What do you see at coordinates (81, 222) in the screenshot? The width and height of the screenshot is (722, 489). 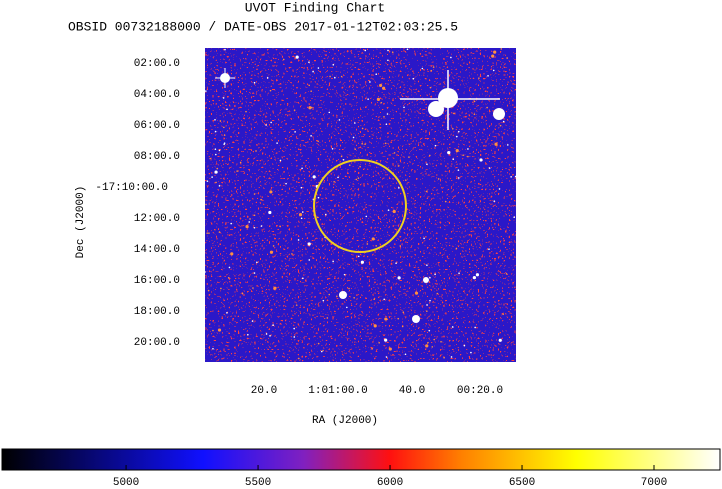 I see `y-axis-label: Dec (J2000)` at bounding box center [81, 222].